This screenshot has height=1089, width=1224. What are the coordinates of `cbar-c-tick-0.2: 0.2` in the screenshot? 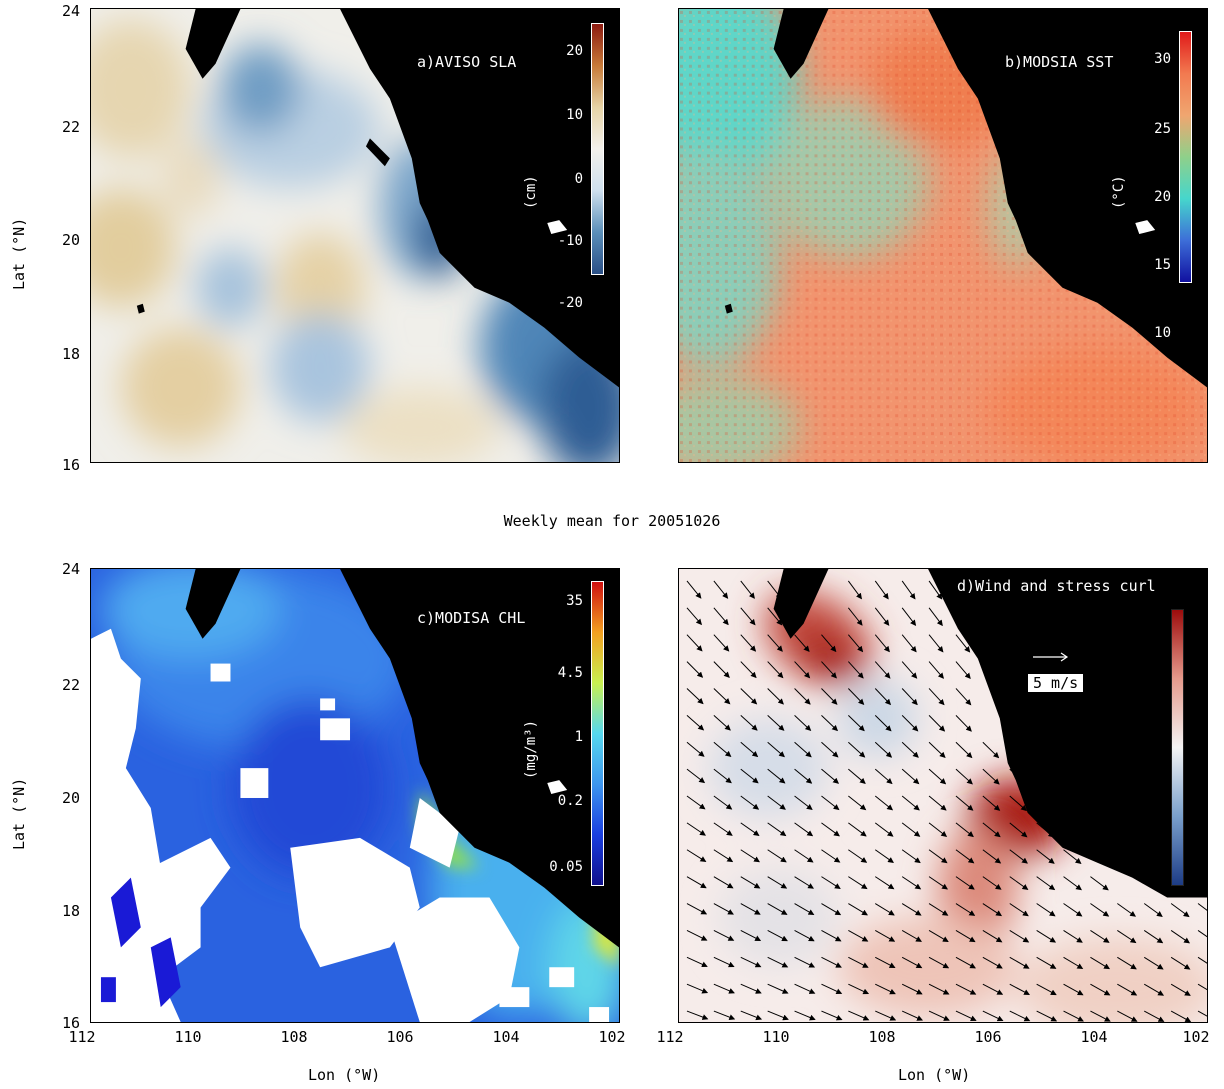 It's located at (570, 801).